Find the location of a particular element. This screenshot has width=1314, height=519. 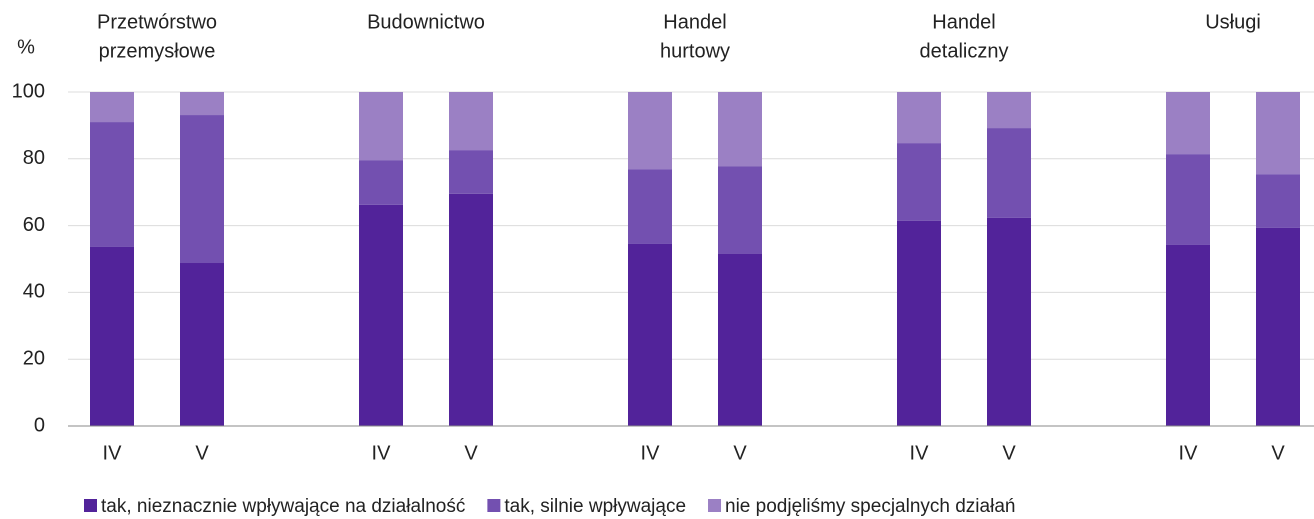

group-label: detaliczny is located at coordinates (964, 51).